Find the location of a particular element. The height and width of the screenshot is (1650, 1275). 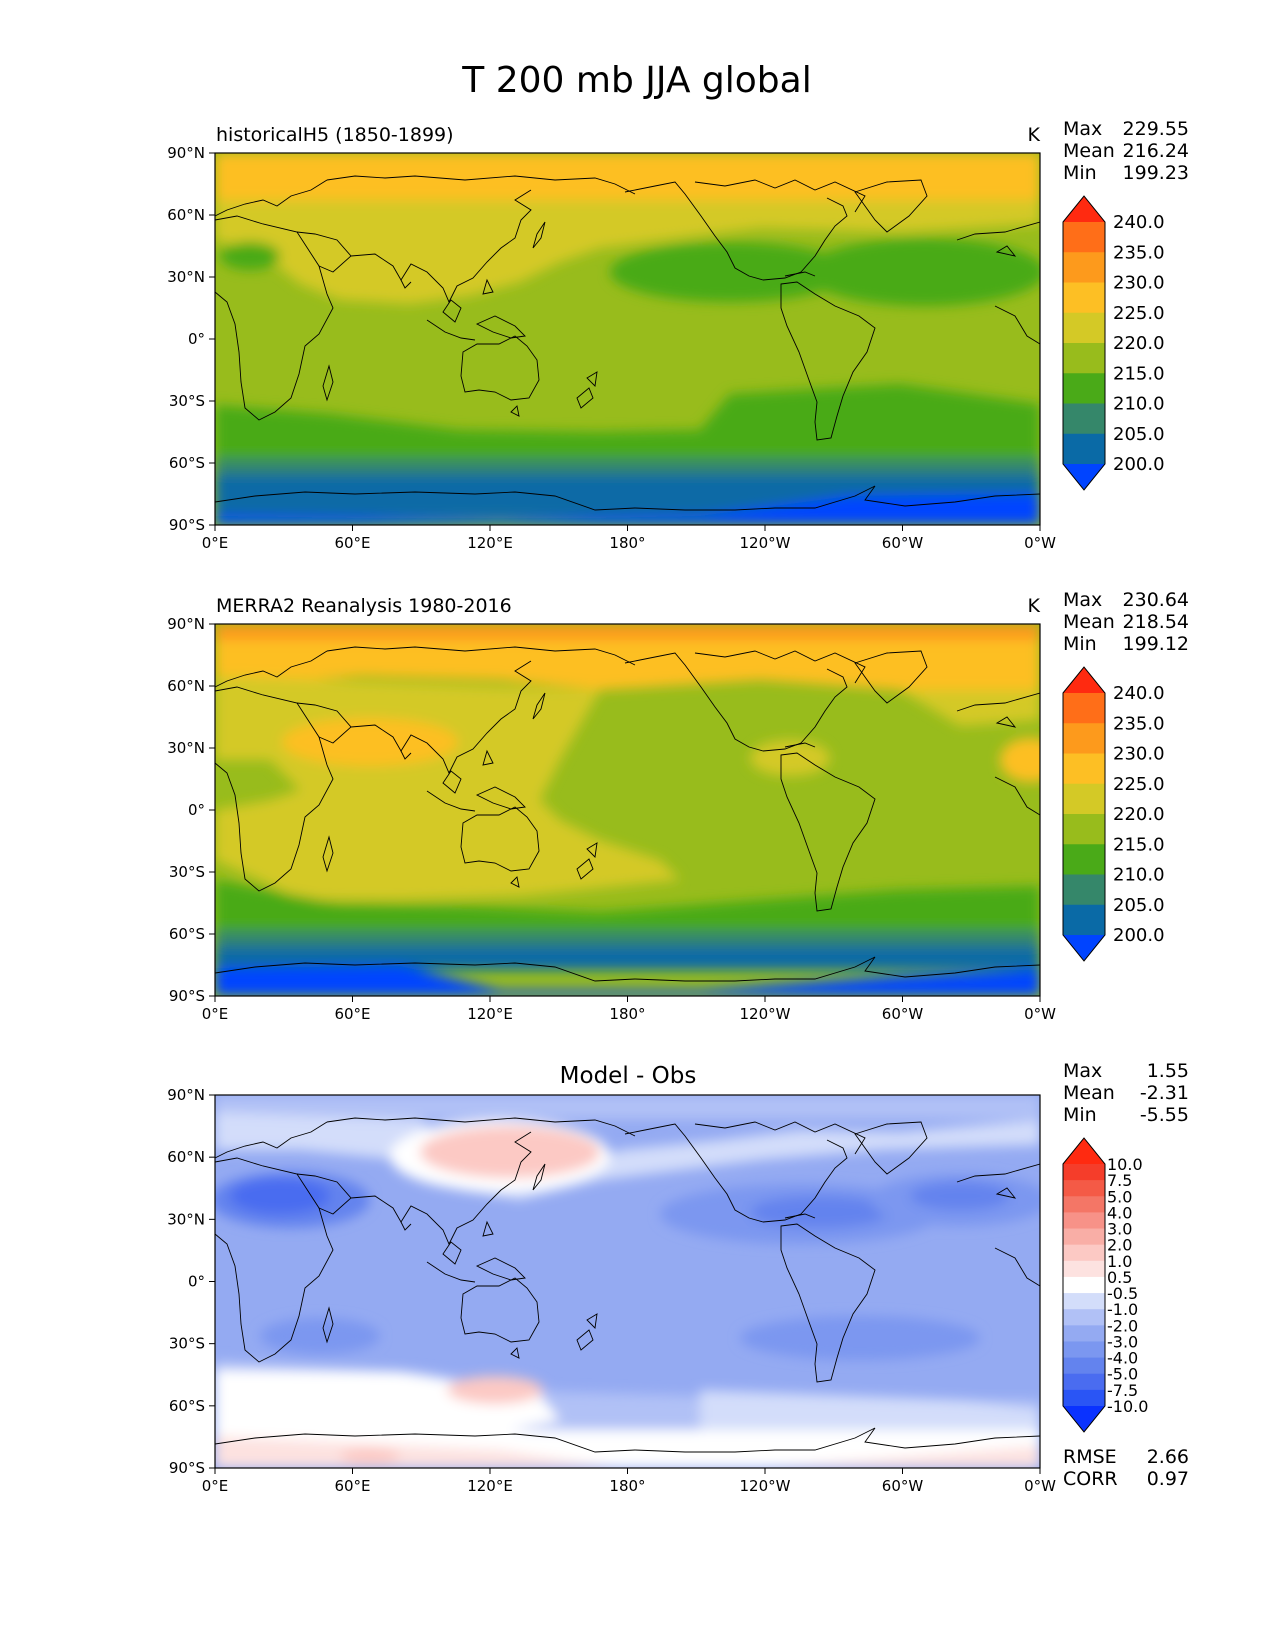

lat-tick-label: 0° is located at coordinates (196, 339).